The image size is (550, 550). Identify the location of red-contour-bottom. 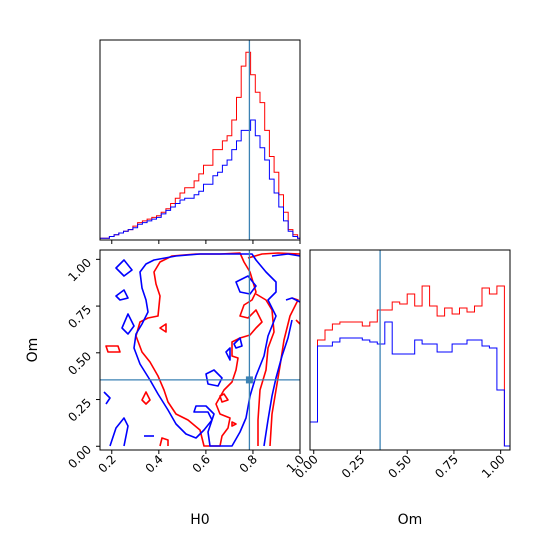
(164, 442).